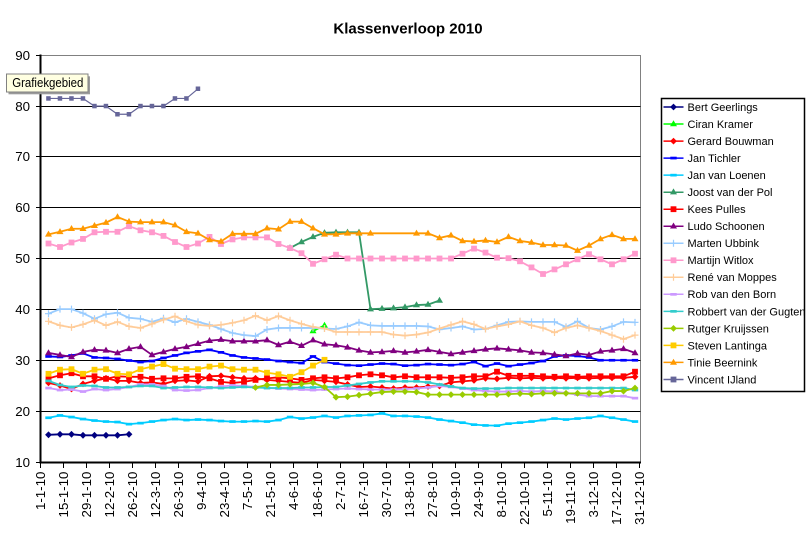  I want to click on svg-text: 26-2-10, so click(132, 495).